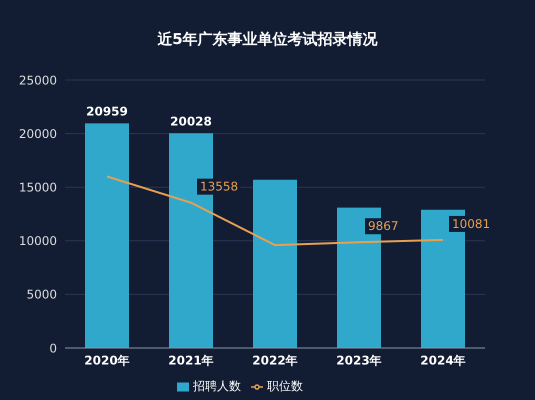 The height and width of the screenshot is (400, 535). Describe the element at coordinates (107, 361) in the screenshot. I see `x-tick-label: 2020年` at that location.